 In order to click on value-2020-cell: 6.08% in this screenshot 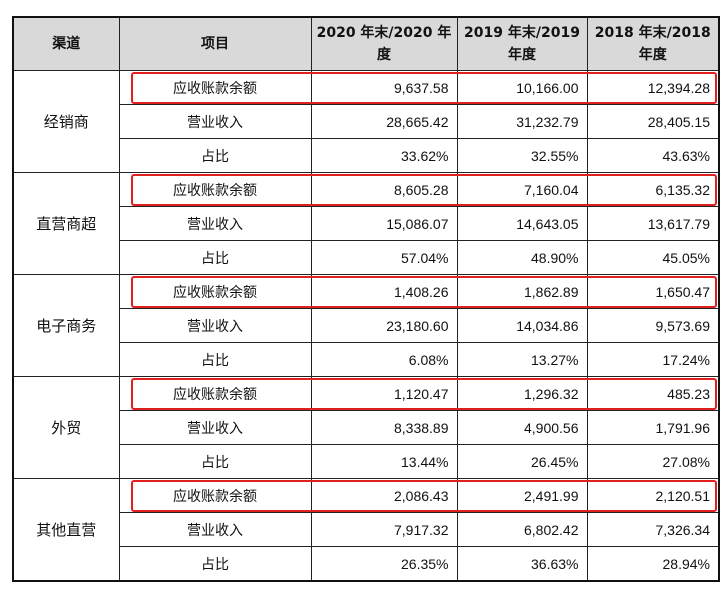, I will do `click(384, 359)`.